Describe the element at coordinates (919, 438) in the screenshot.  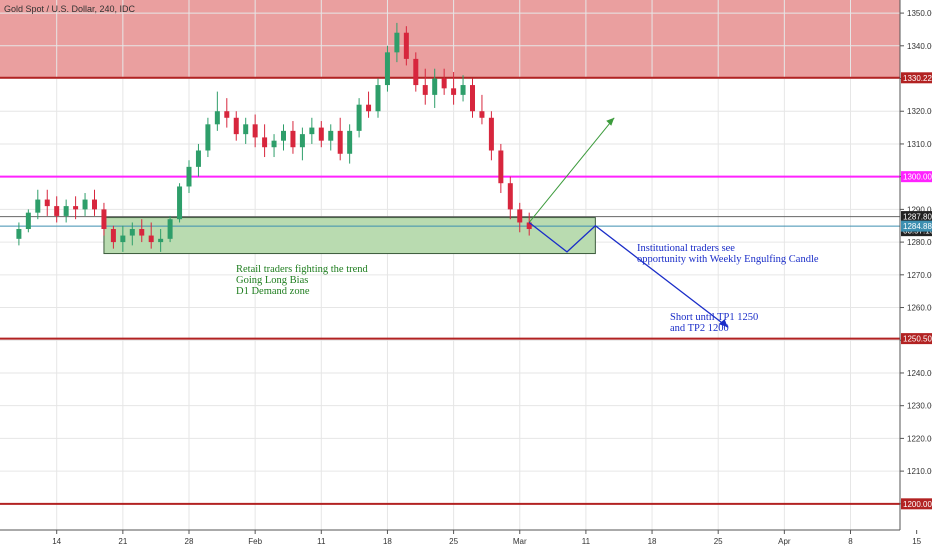
I see `price-tick-label: 1220.00` at that location.